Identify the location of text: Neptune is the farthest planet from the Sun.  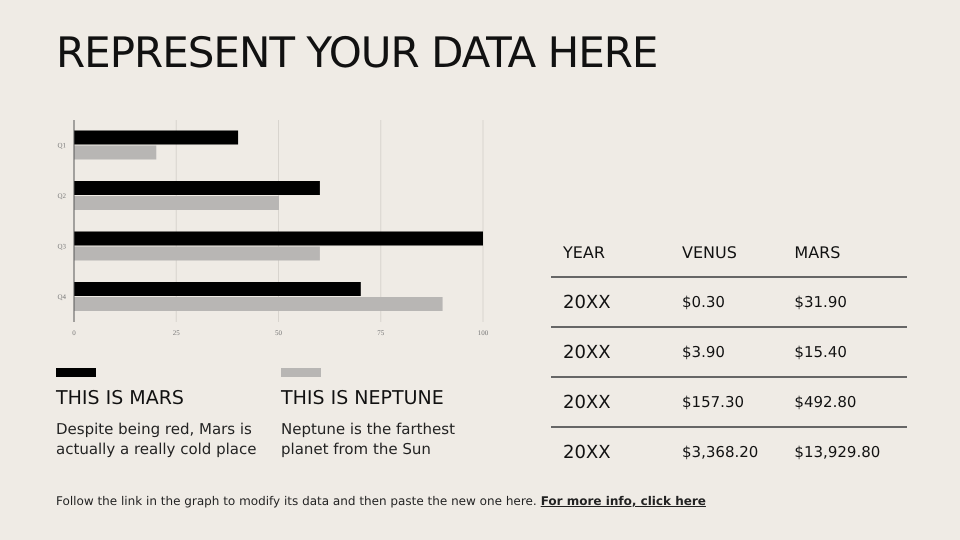
(368, 439).